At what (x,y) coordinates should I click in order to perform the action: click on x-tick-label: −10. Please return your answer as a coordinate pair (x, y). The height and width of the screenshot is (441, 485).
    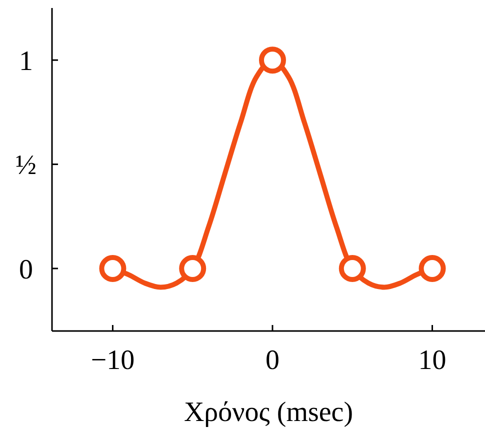
    Looking at the image, I should click on (112, 360).